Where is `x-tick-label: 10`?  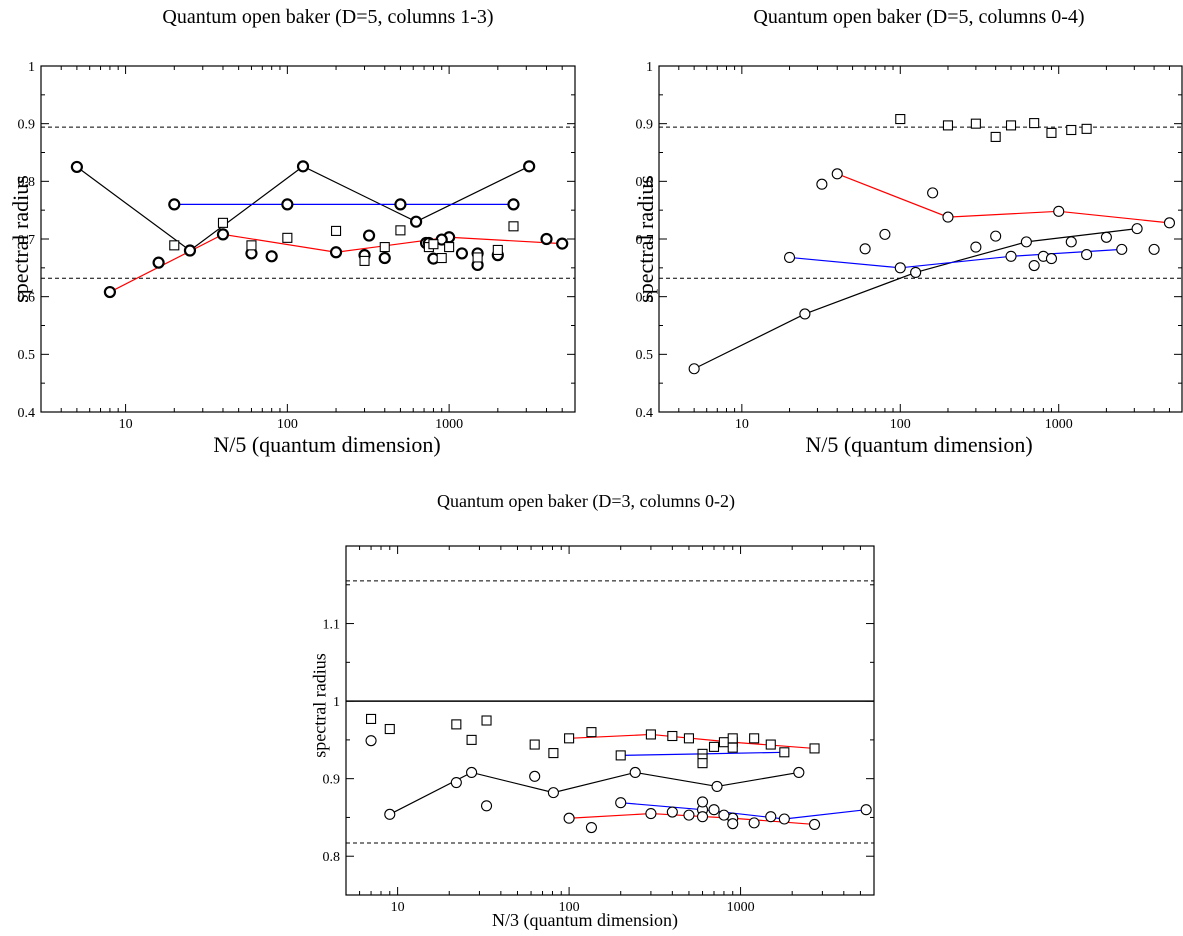
x-tick-label: 10 is located at coordinates (742, 424).